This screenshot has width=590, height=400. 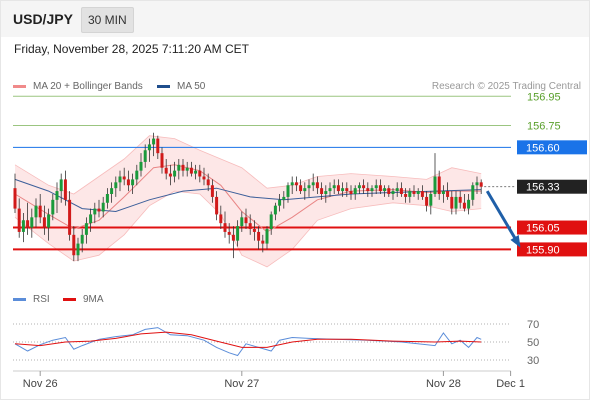 What do you see at coordinates (533, 325) in the screenshot?
I see `rsi-tick-70: 70` at bounding box center [533, 325].